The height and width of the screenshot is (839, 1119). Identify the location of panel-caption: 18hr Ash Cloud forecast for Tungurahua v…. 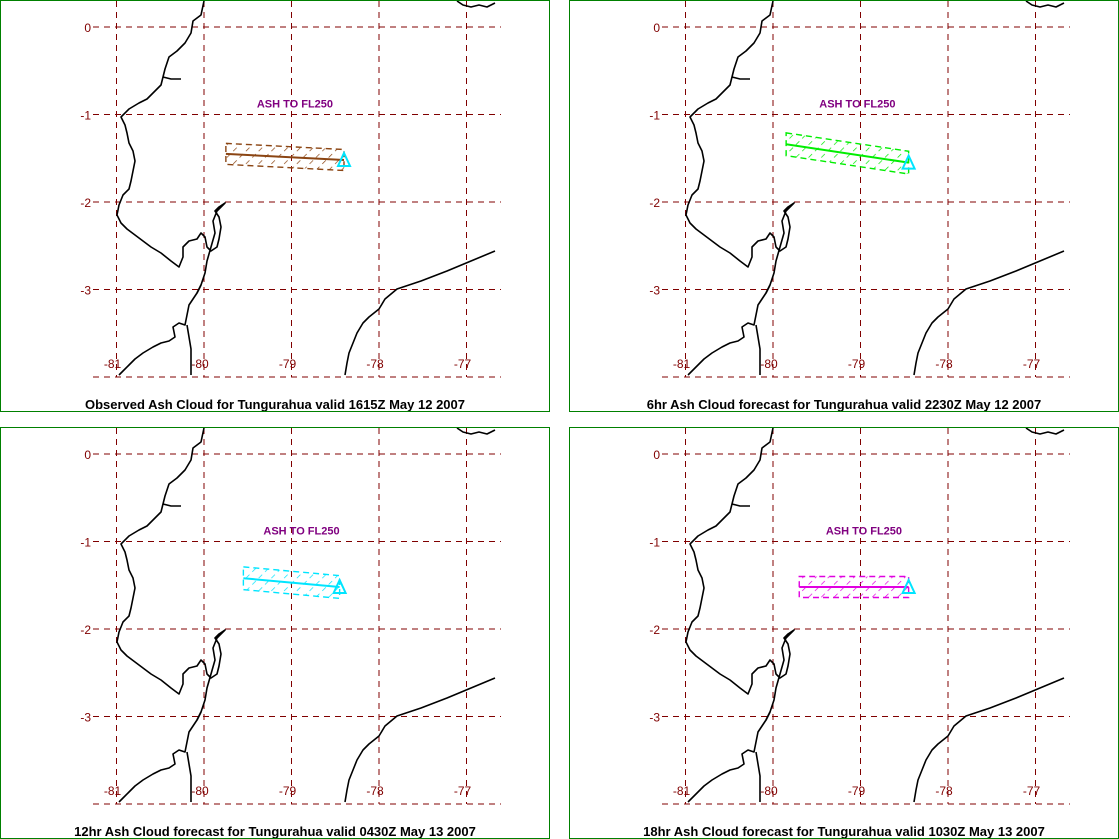
(844, 831).